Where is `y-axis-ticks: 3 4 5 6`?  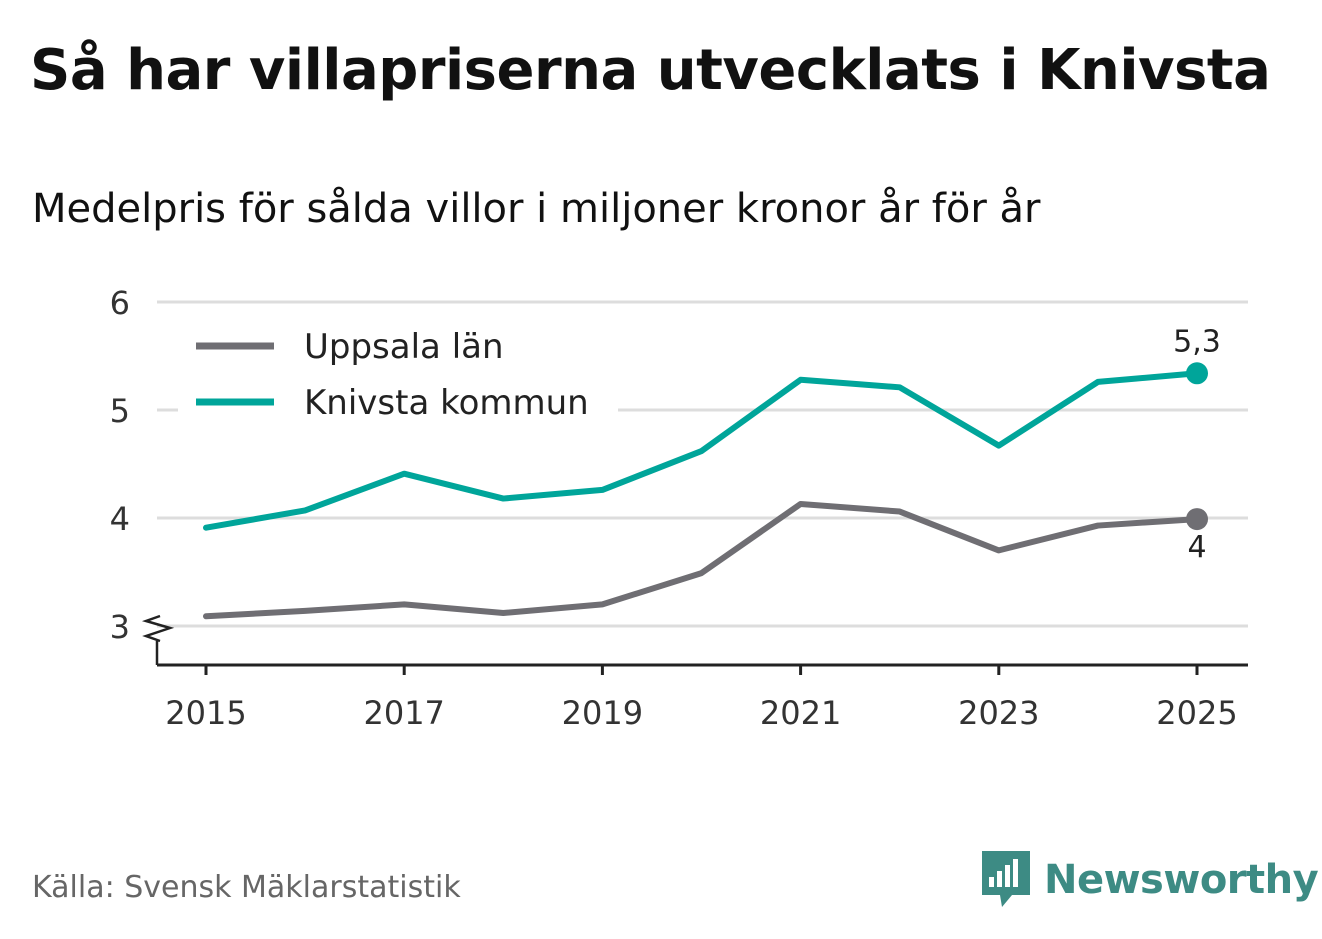
y-axis-ticks: 3 4 5 6 is located at coordinates (142, 474).